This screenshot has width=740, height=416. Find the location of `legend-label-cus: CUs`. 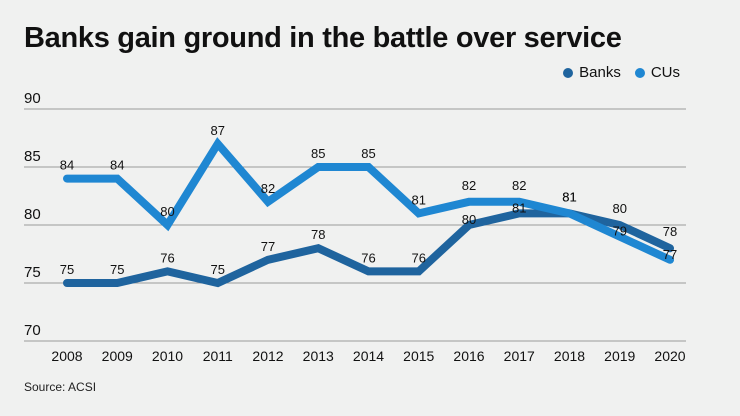

legend-label-cus: CUs is located at coordinates (665, 72).